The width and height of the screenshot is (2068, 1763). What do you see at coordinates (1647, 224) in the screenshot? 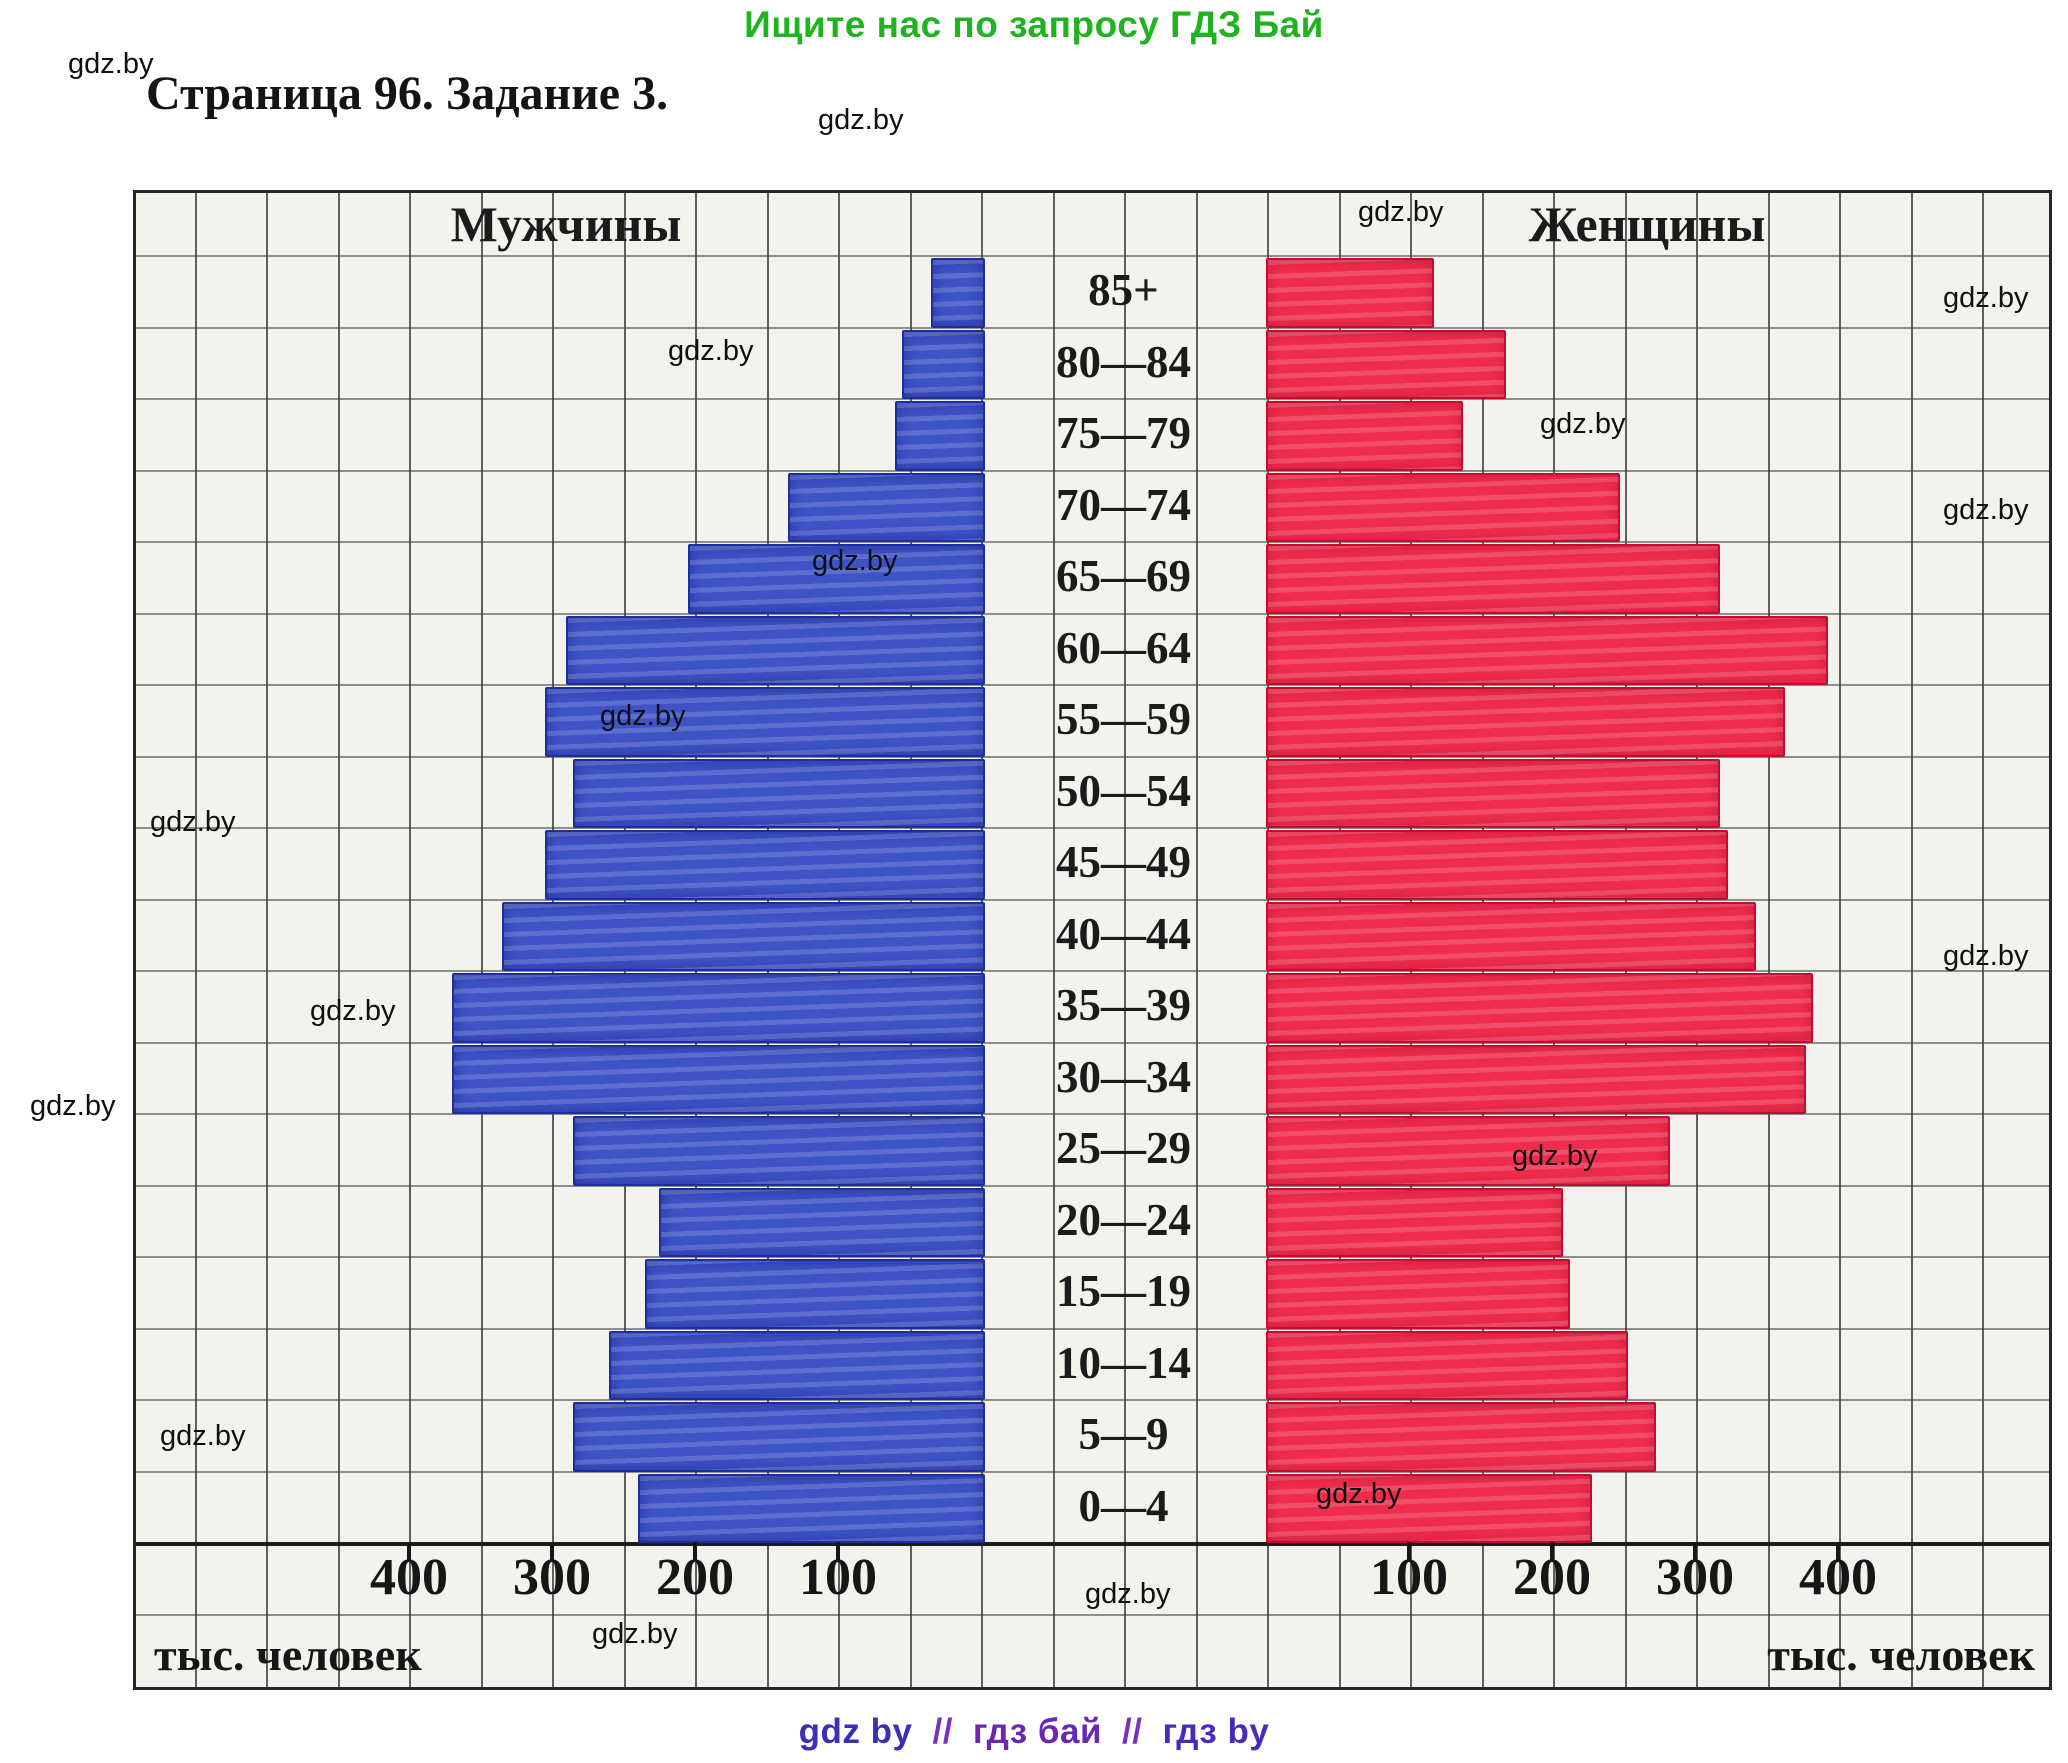
I see `female-series-title: Женщины` at bounding box center [1647, 224].